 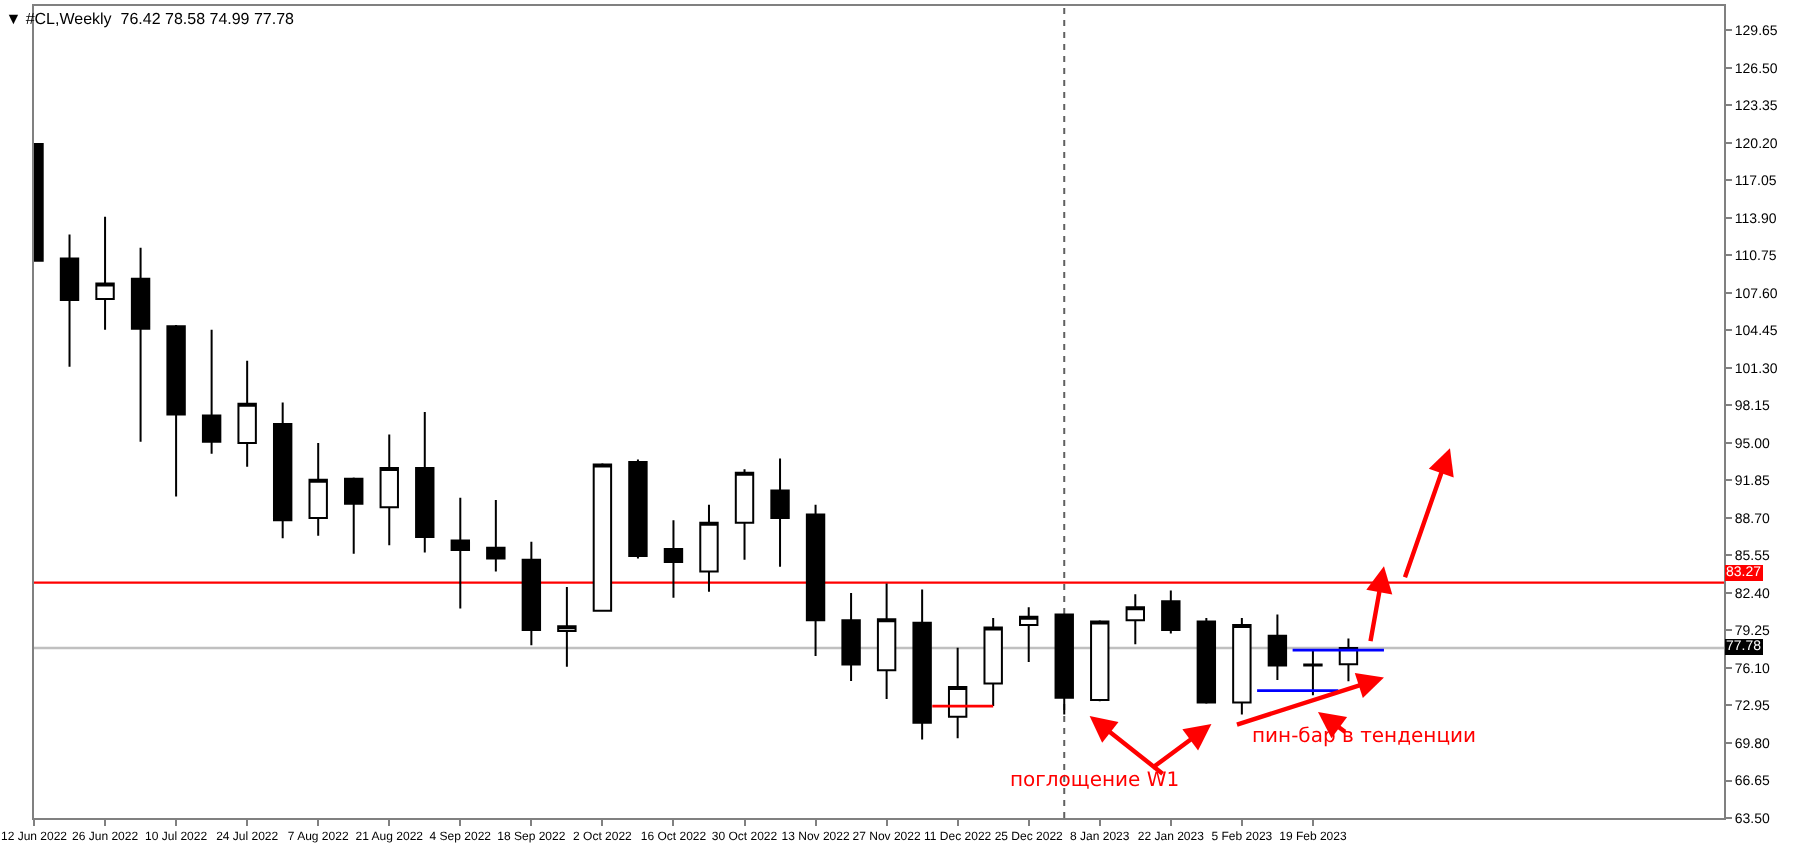 What do you see at coordinates (1095, 781) in the screenshot?
I see `annotation: поглощение W1` at bounding box center [1095, 781].